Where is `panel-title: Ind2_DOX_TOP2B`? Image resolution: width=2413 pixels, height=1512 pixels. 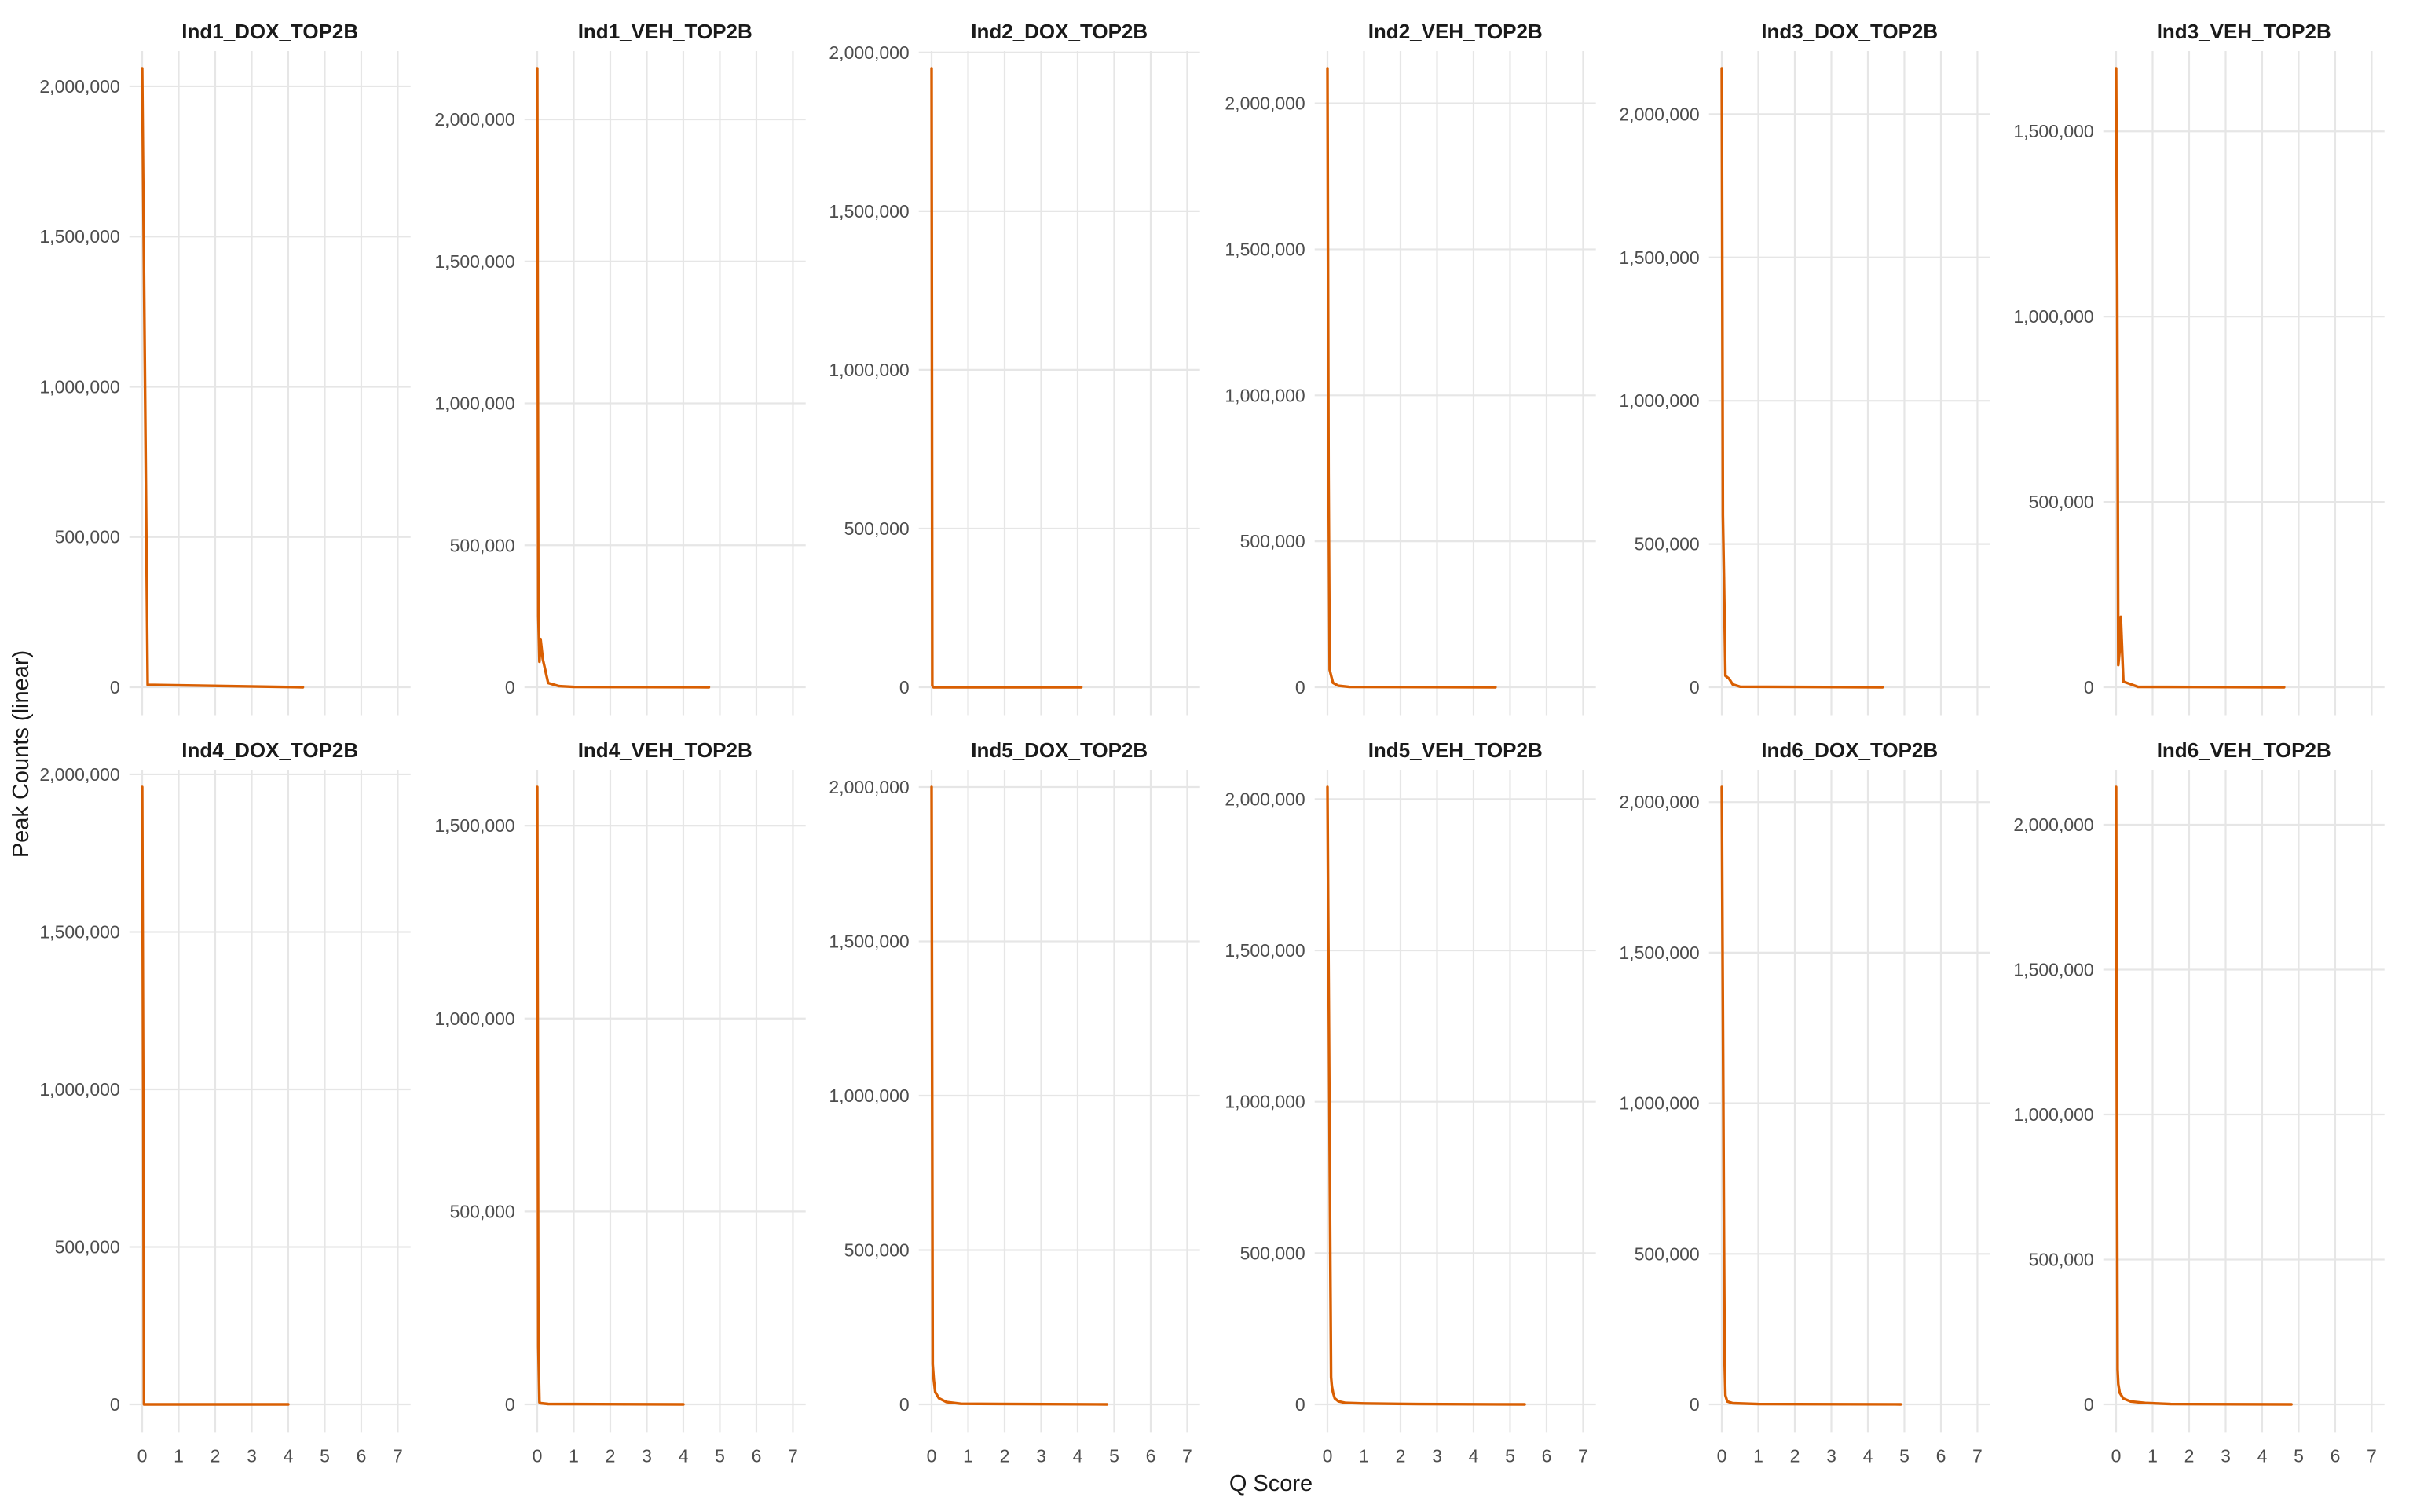 panel-title: Ind2_DOX_TOP2B is located at coordinates (1059, 31).